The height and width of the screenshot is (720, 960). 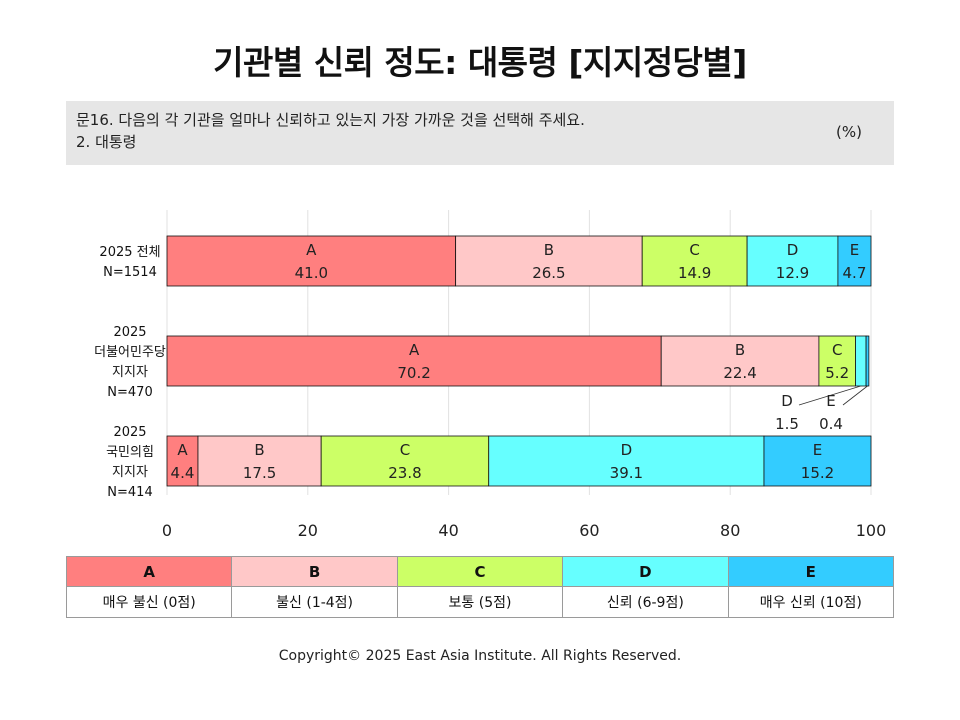 What do you see at coordinates (831, 424) in the screenshot?
I see `callout-data-label: 0.4` at bounding box center [831, 424].